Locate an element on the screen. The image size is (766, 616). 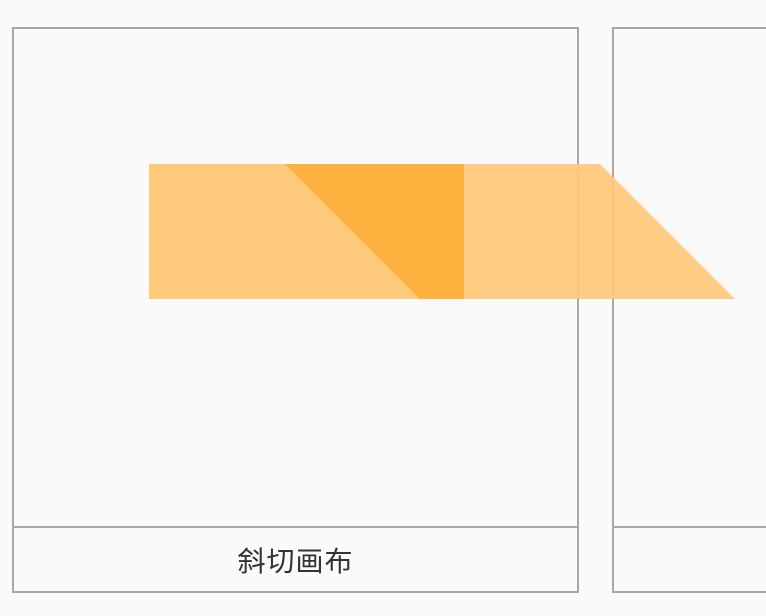
skew-canvas-caption: 斜切画布 is located at coordinates (295, 558).